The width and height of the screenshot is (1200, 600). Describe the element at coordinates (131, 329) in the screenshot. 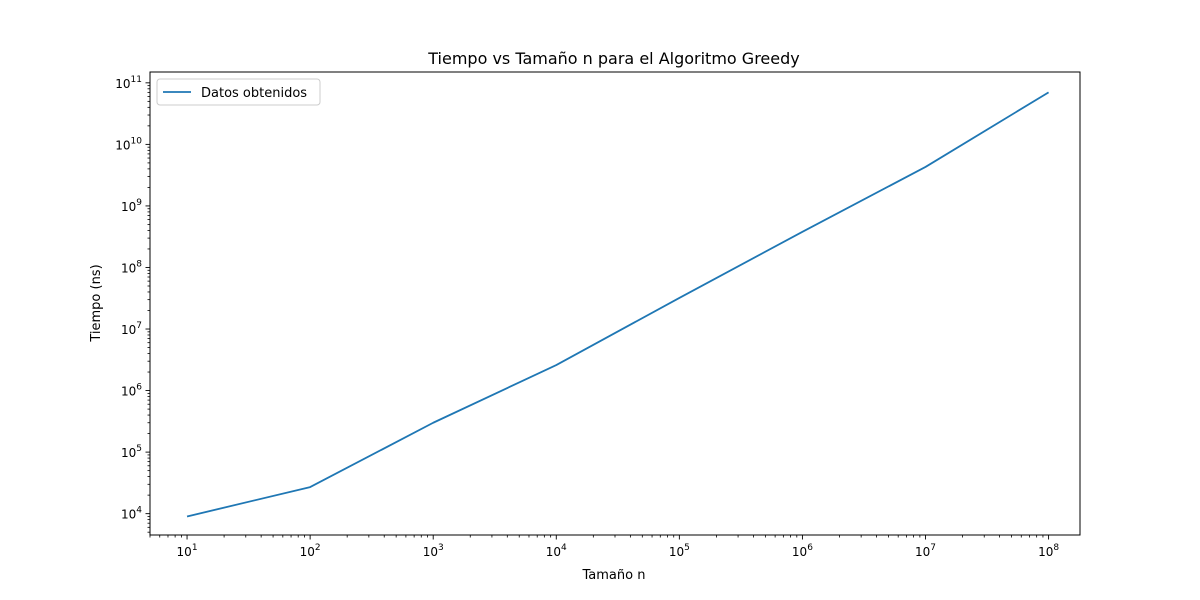

I see `y-tick-label: 10⁷` at that location.